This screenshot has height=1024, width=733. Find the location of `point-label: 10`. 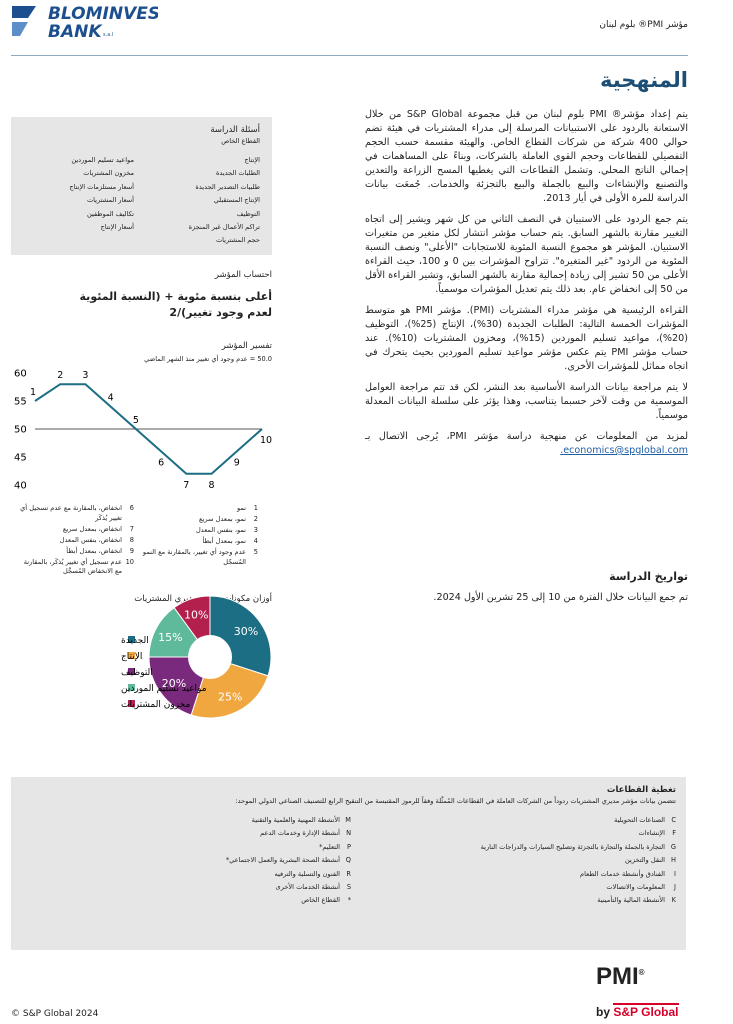

point-label: 10 is located at coordinates (266, 440).